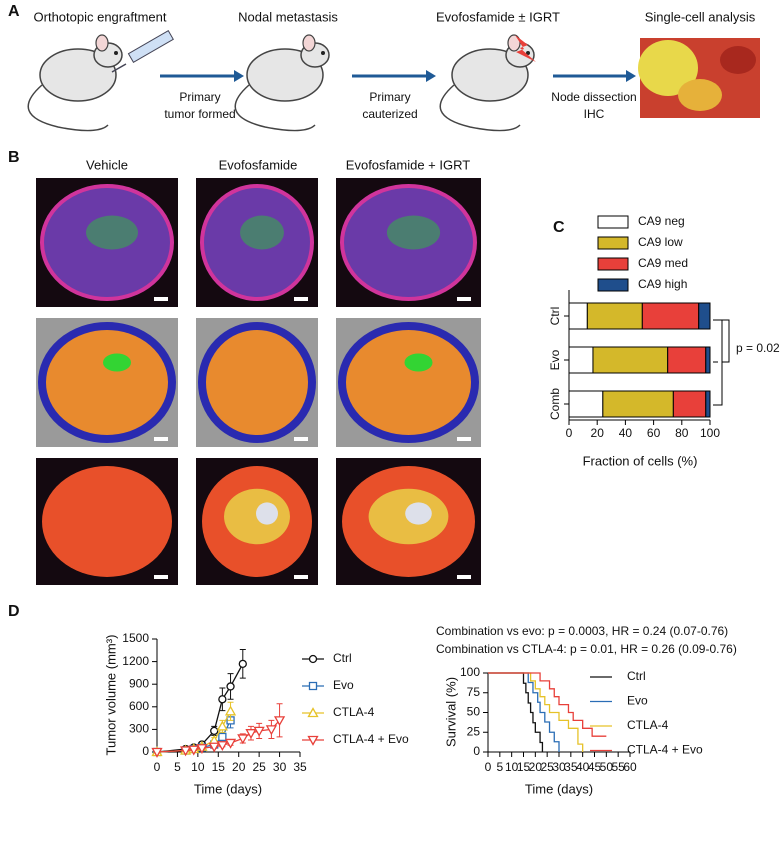 The height and width of the screenshot is (856, 781). What do you see at coordinates (139, 706) in the screenshot?
I see `y-tick-label: 600` at bounding box center [139, 706].